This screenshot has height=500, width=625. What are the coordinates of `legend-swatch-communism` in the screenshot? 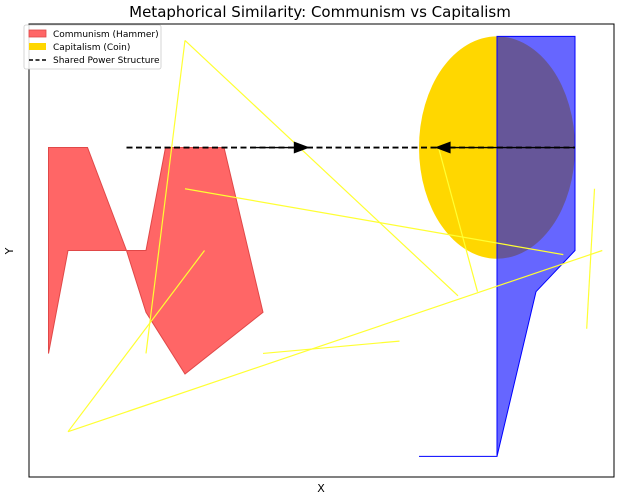 It's located at (37, 33).